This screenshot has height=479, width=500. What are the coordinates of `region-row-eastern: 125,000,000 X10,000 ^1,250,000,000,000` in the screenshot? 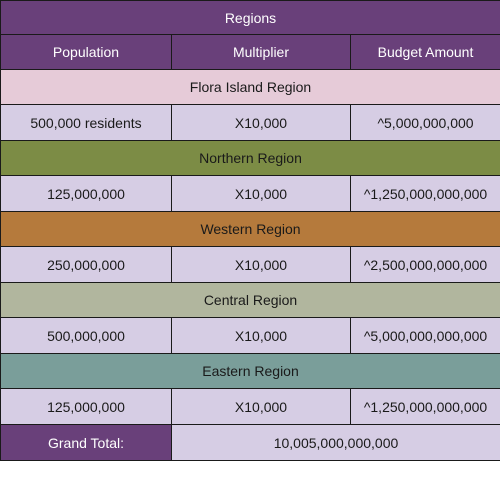 It's located at (250, 406).